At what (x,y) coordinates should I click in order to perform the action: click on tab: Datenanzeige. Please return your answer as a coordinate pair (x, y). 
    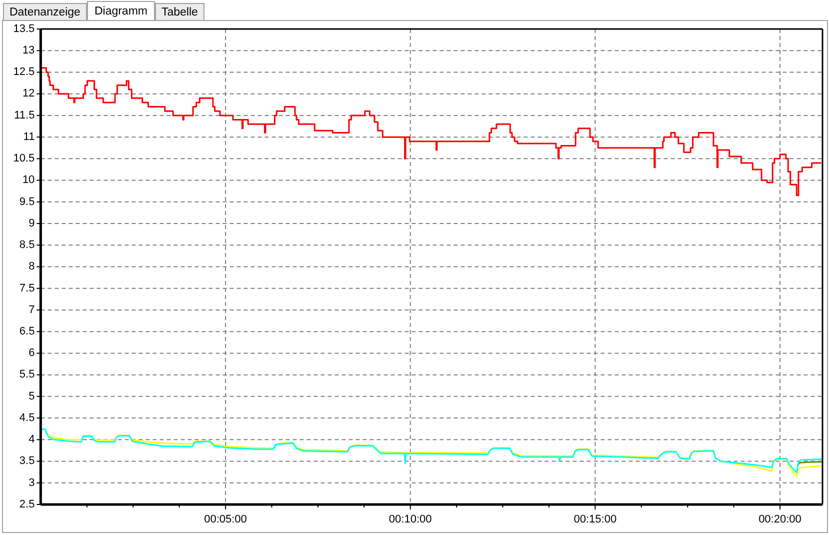
    Looking at the image, I should click on (45, 12).